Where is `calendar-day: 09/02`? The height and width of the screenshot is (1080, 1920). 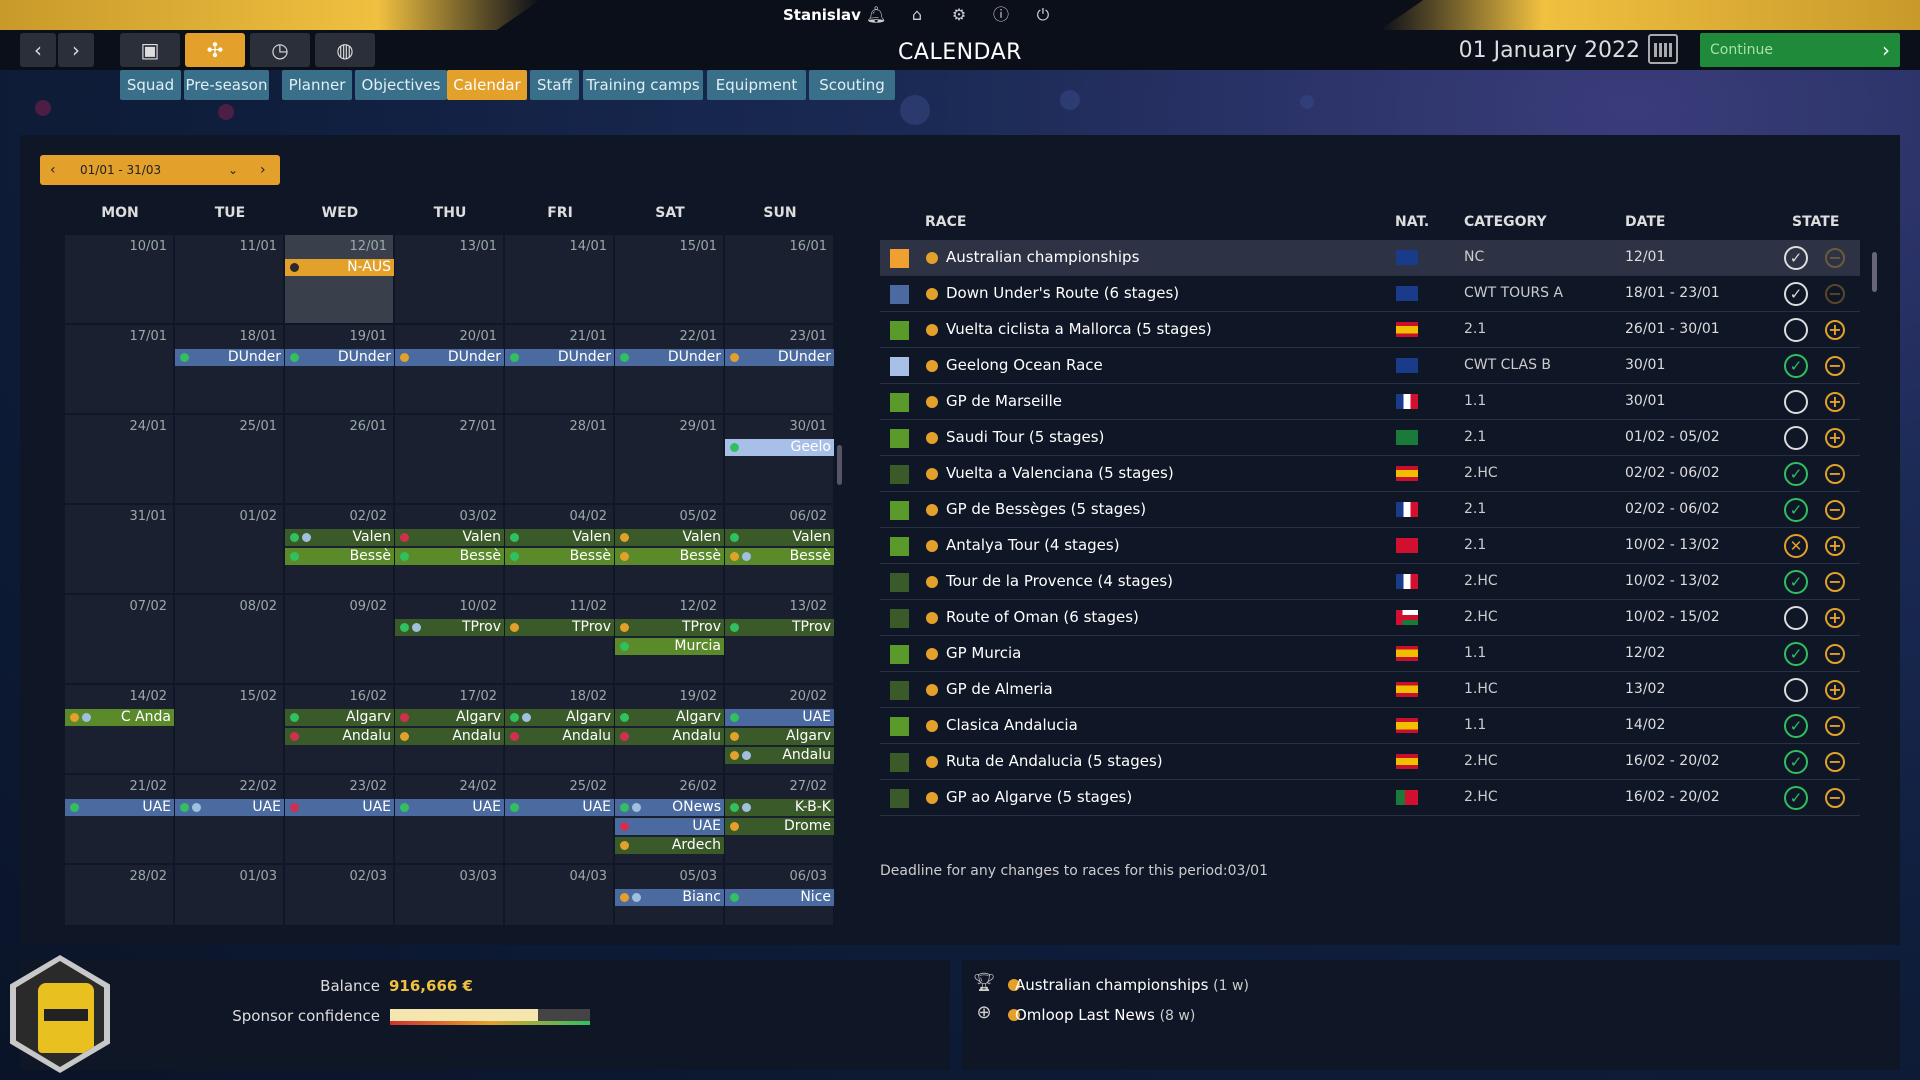
calendar-day: 09/02 is located at coordinates (339, 639).